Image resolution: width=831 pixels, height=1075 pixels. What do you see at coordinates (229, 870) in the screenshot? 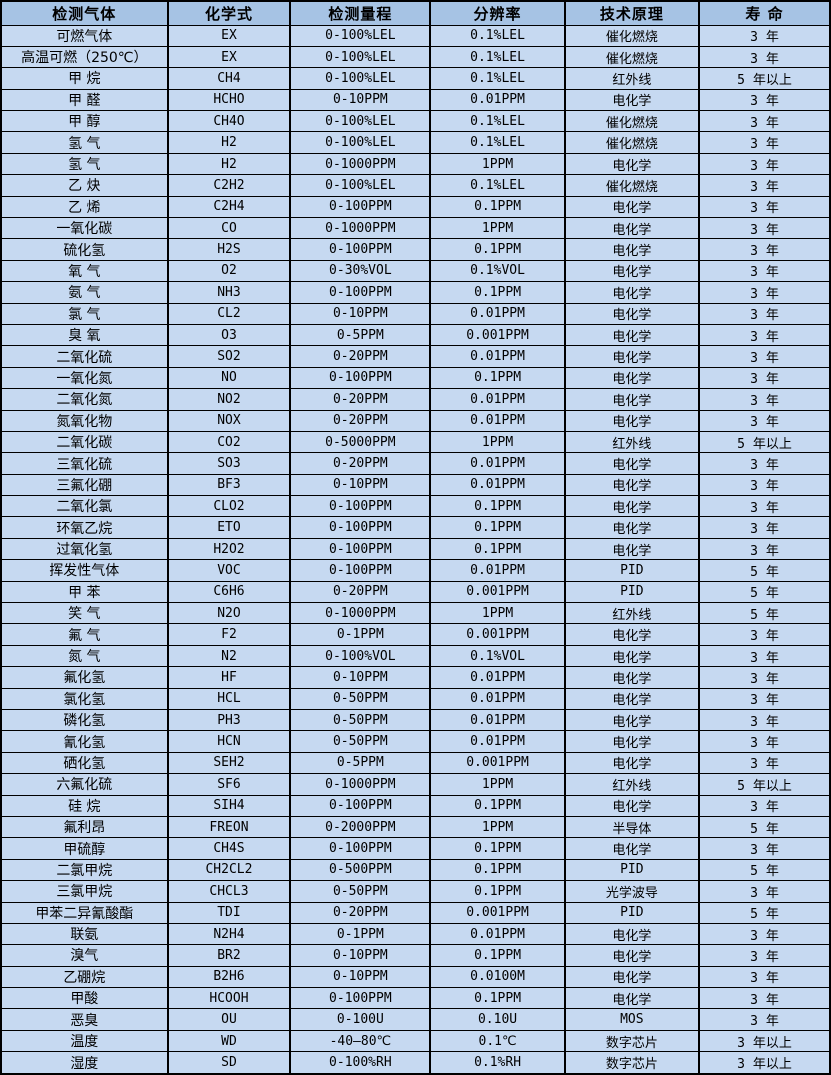
I see `cell-chemical-formula: CH2CL2` at bounding box center [229, 870].